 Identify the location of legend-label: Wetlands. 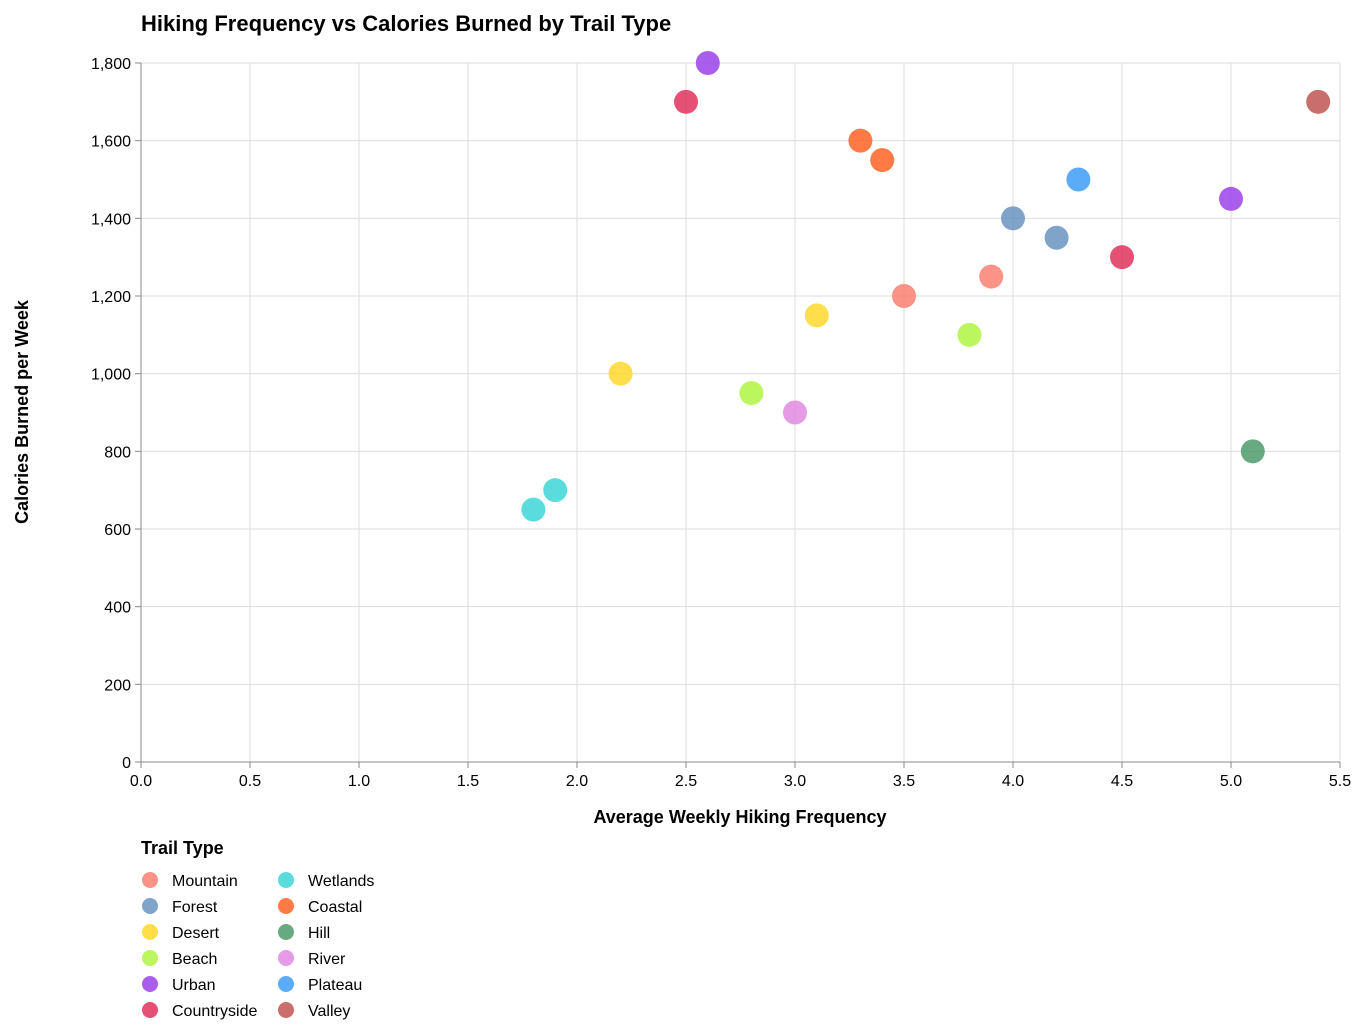
(341, 881).